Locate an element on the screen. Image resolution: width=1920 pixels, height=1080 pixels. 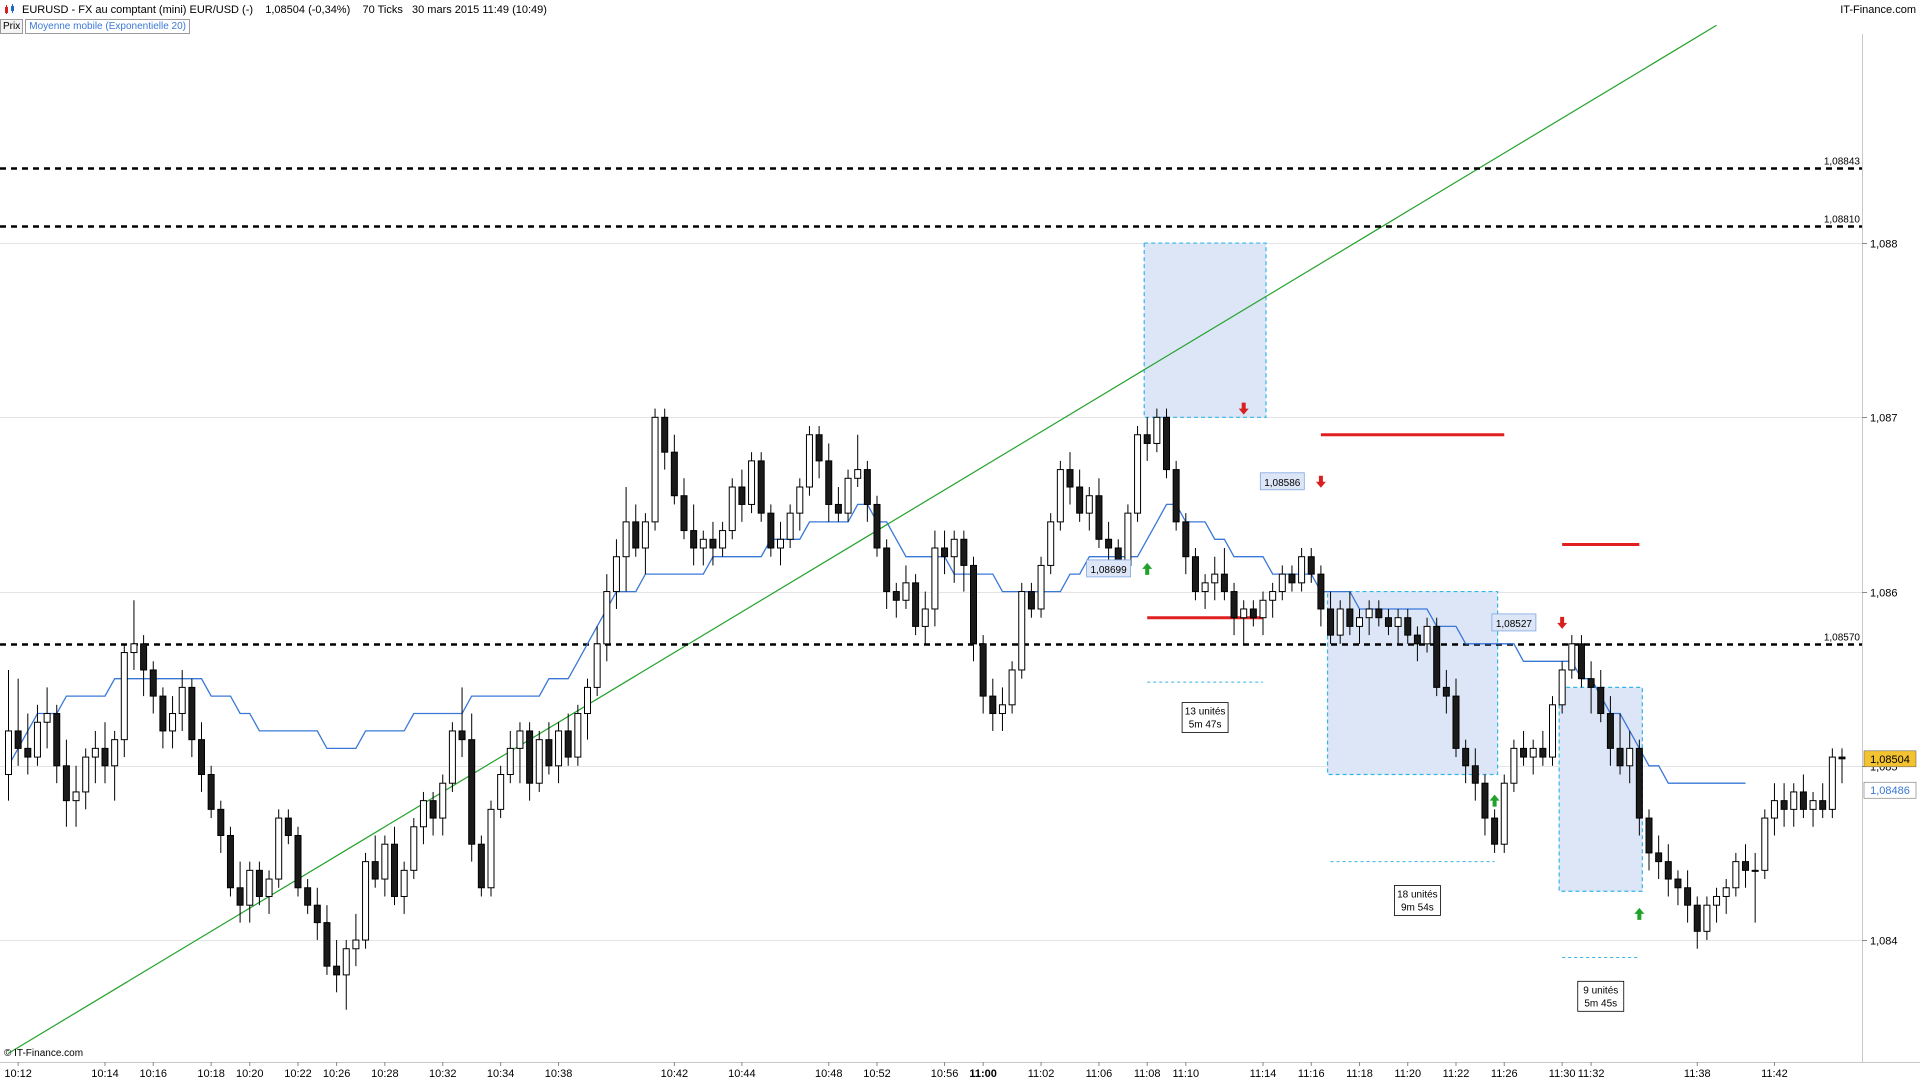
arrow-up-icon is located at coordinates (1494, 800).